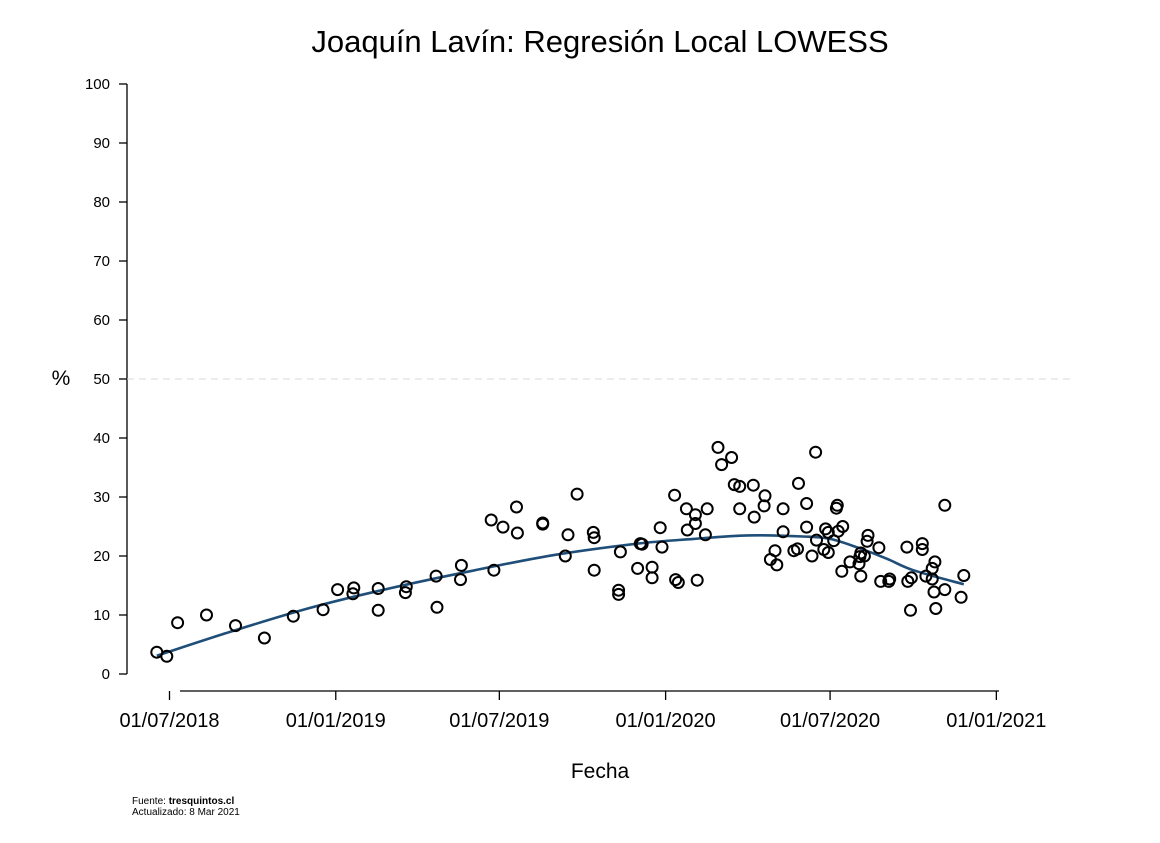 This screenshot has width=1160, height=843. Describe the element at coordinates (101, 143) in the screenshot. I see `y-tick-label: 90` at that location.